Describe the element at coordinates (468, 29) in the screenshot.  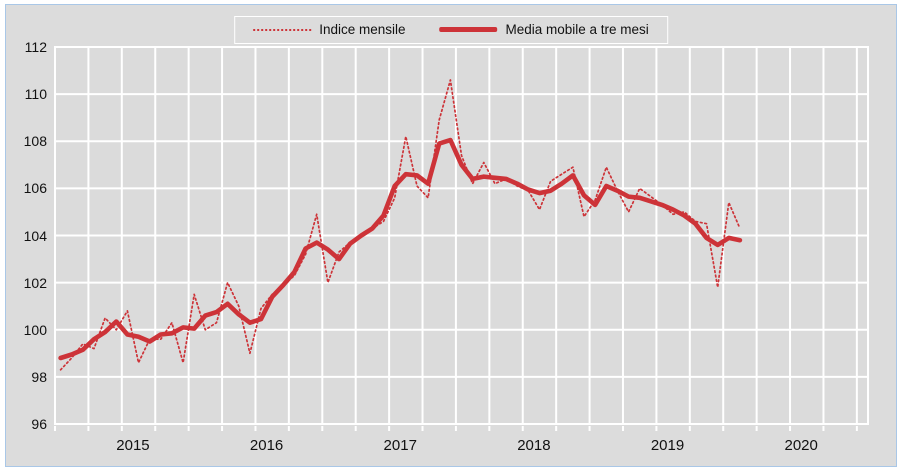
I see `solid-line-swatch` at that location.